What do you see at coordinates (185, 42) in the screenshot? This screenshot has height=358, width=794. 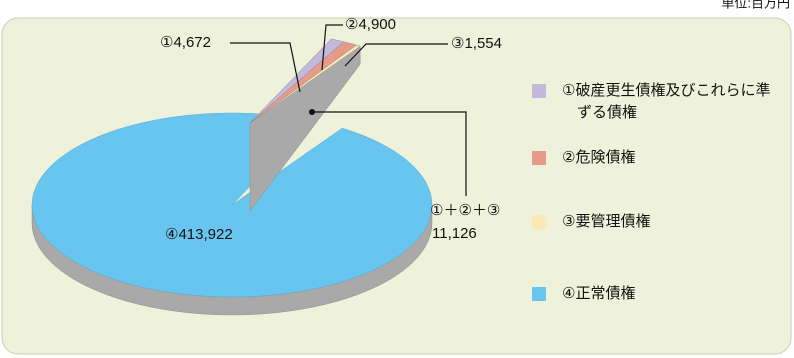 I see `data-label: ①4,672` at bounding box center [185, 42].